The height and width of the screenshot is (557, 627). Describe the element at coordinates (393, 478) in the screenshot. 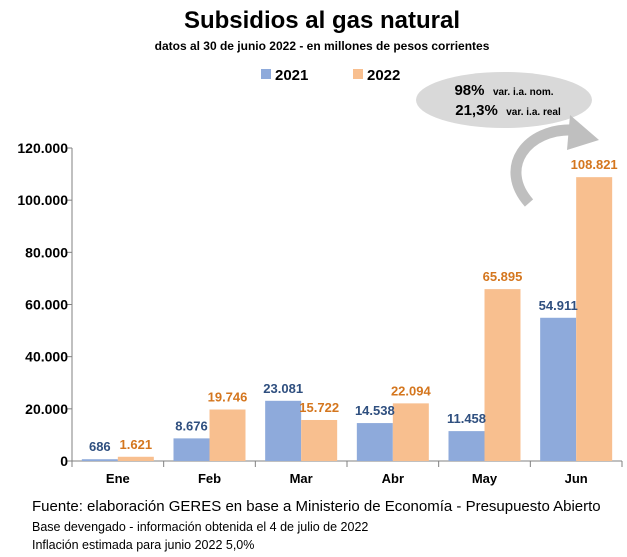

I see `x-tick-label: Abr` at that location.